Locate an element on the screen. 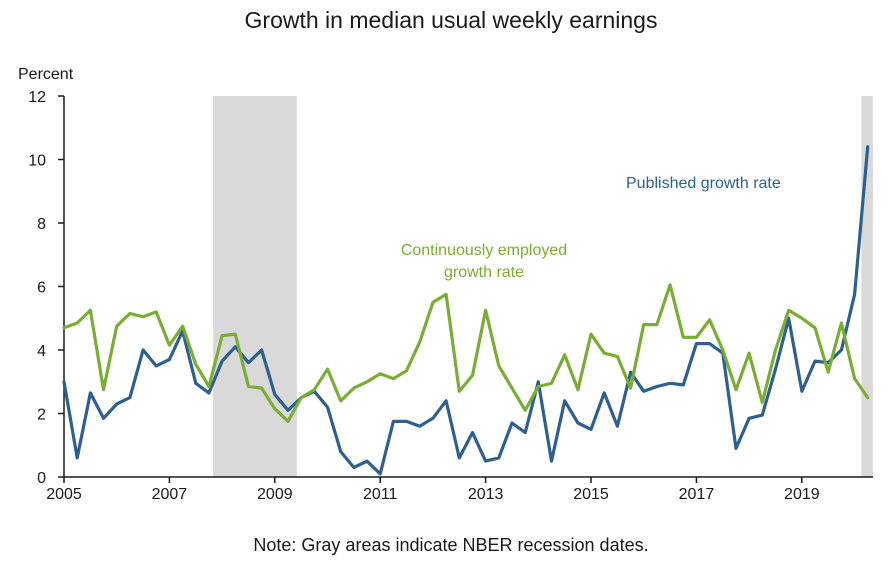  x-tick-label: 2019 is located at coordinates (802, 494).